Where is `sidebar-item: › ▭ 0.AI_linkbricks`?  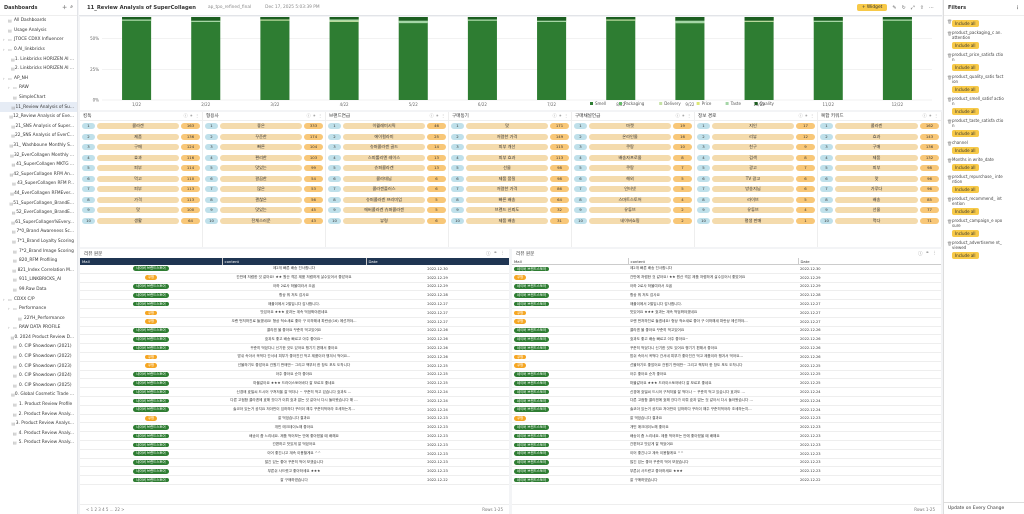 sidebar-item: › ▭ 0.AI_linkbricks is located at coordinates (38, 50).